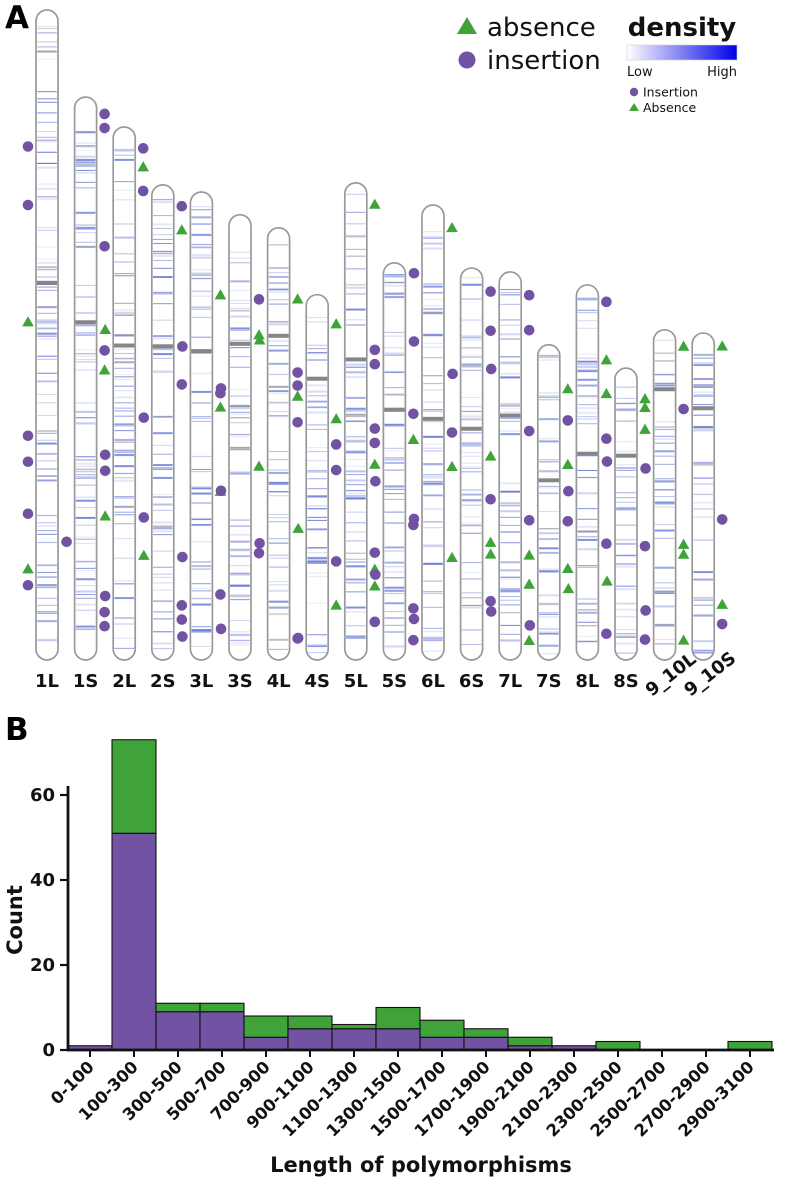 The height and width of the screenshot is (1196, 787). I want to click on chromosome-4S, so click(317, 477).